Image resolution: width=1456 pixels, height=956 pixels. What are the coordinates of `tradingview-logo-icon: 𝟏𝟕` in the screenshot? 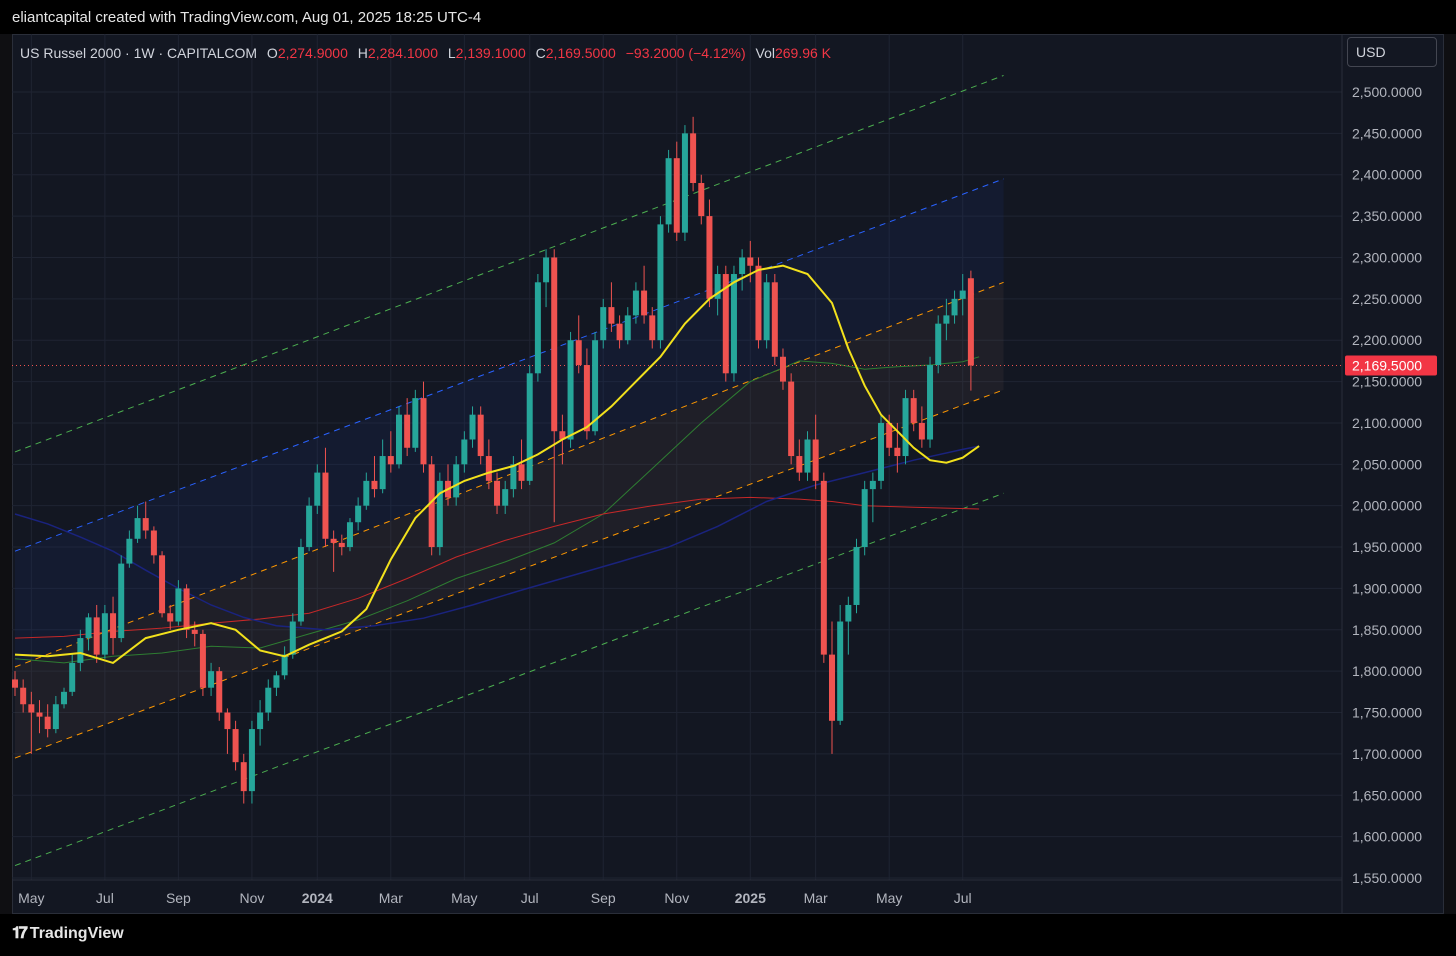 It's located at (20, 933).